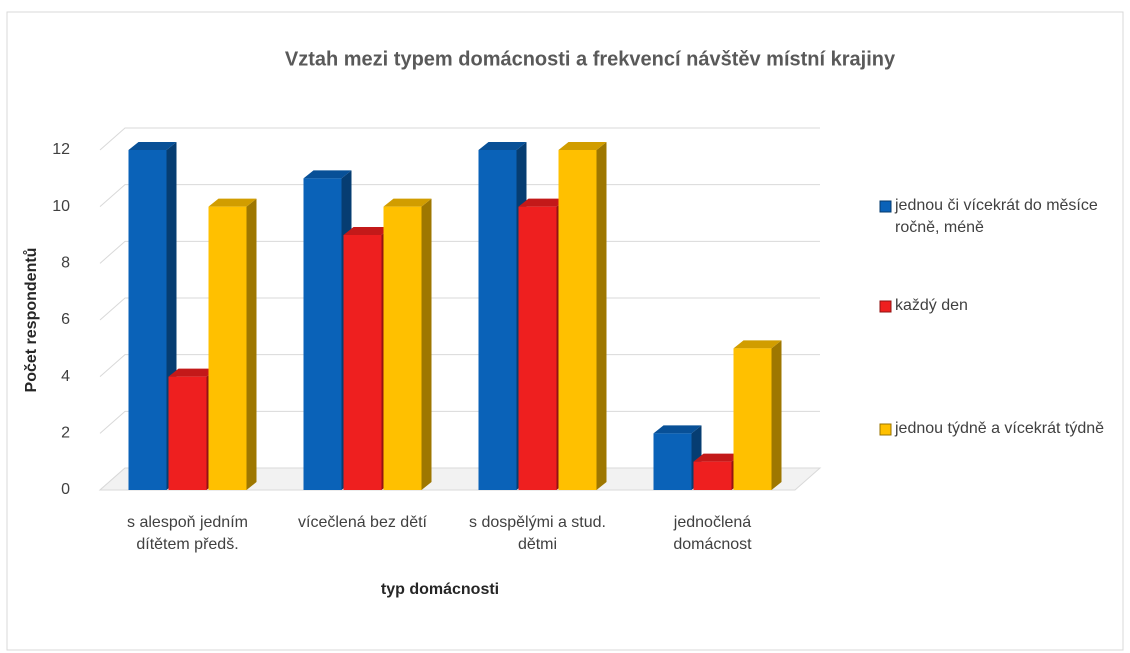  What do you see at coordinates (65, 376) in the screenshot?
I see `y-tick-label: 4` at bounding box center [65, 376].